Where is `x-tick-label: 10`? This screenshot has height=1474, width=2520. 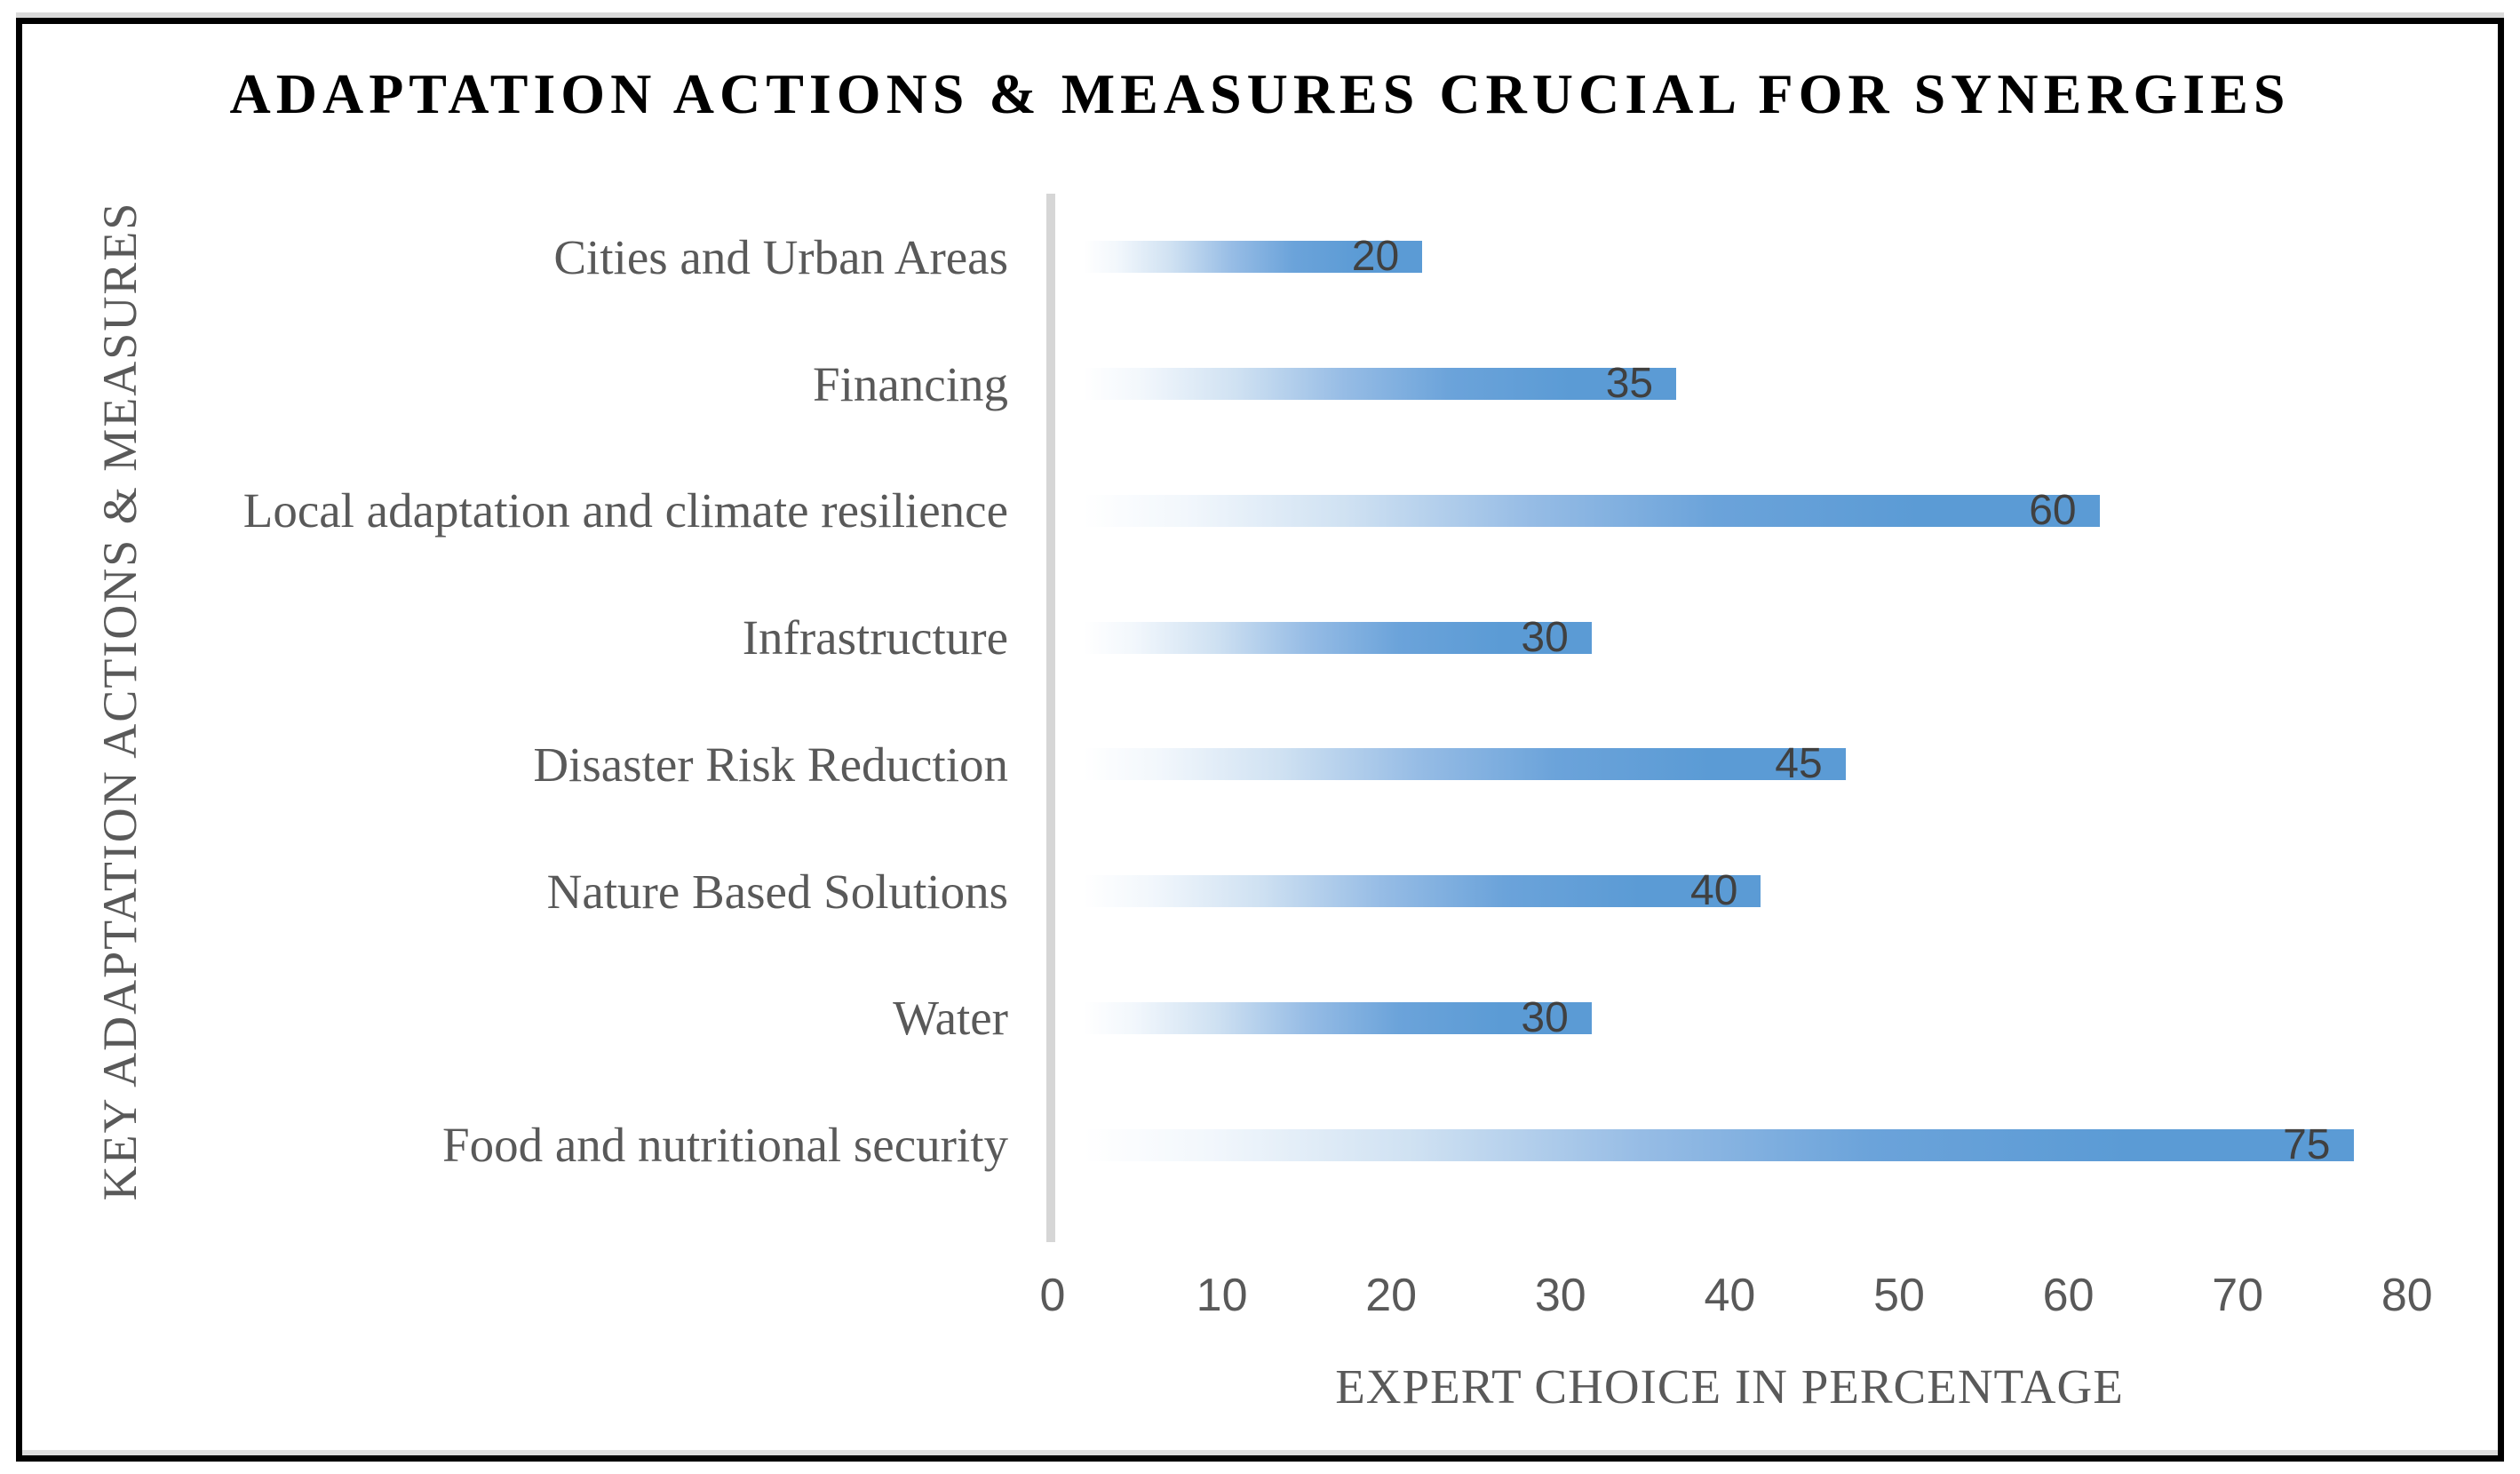 x-tick-label: 10 is located at coordinates (1222, 1295).